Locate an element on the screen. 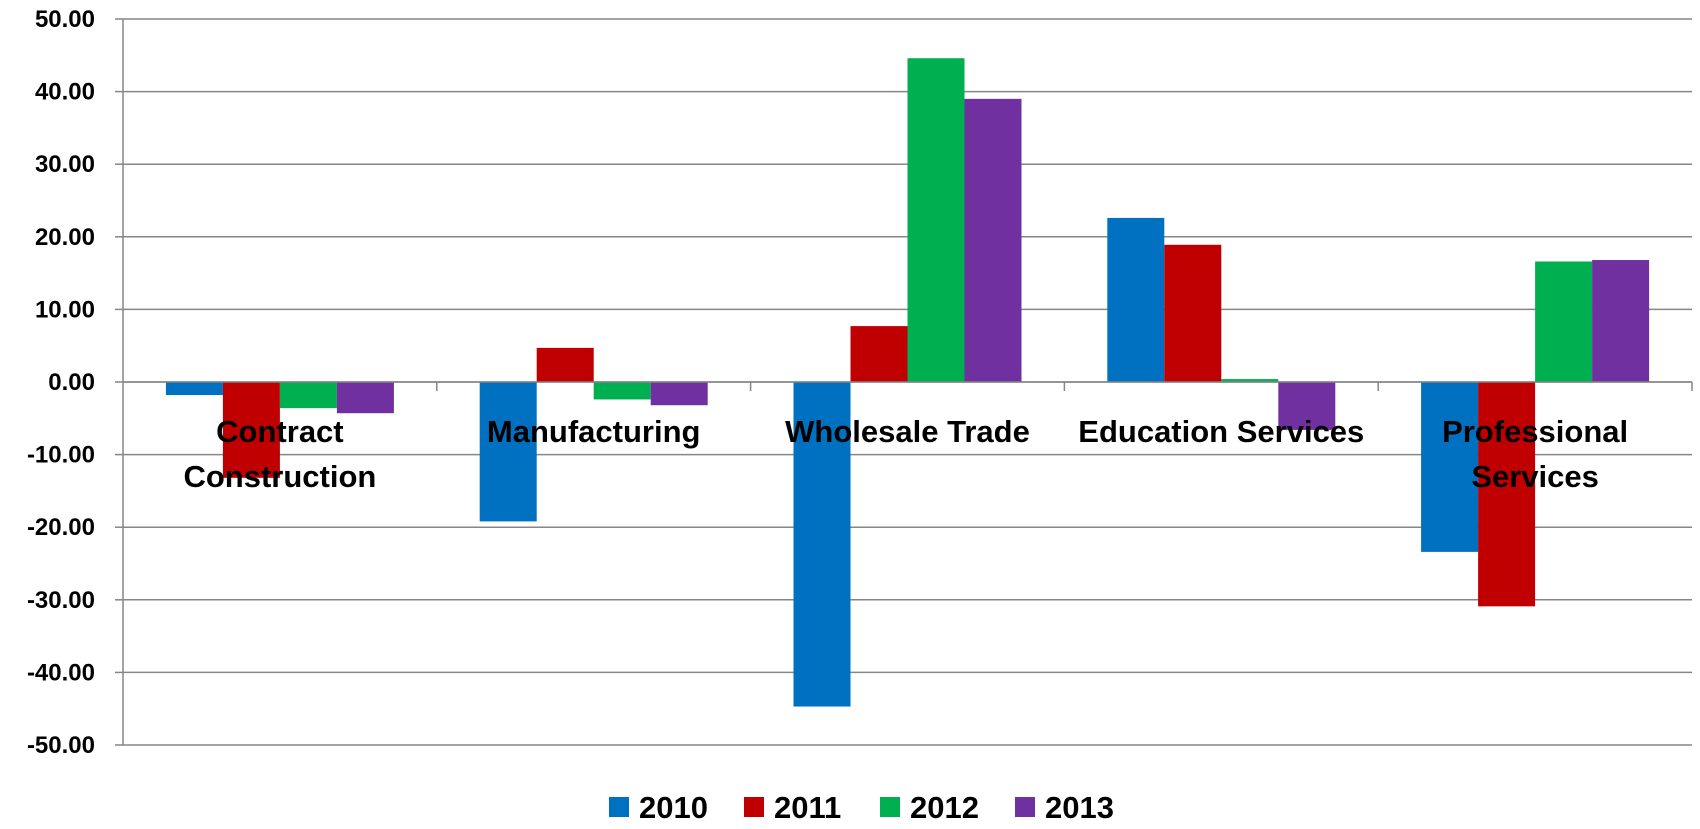 The width and height of the screenshot is (1700, 829). y-tick-label: 0.00 is located at coordinates (71, 382).